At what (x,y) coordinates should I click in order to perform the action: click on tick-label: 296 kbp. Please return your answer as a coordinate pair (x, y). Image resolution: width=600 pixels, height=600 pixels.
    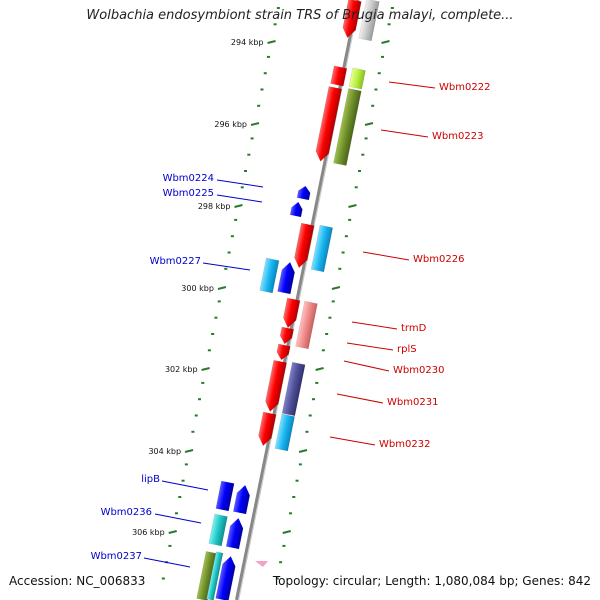
    Looking at the image, I should click on (230, 124).